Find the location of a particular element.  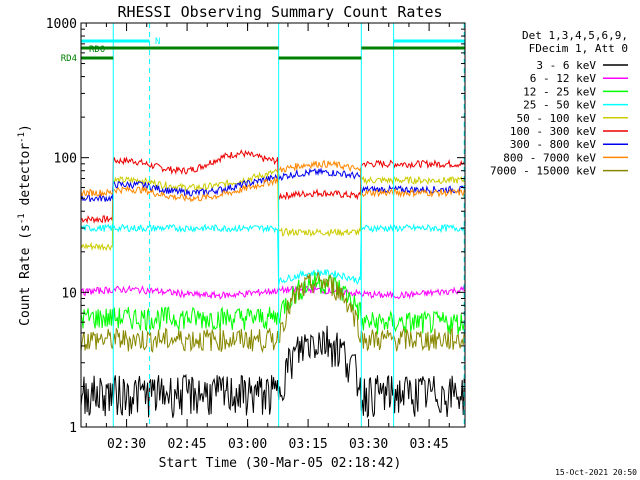

legend-label: 12 - 25 keV is located at coordinates (559, 91).